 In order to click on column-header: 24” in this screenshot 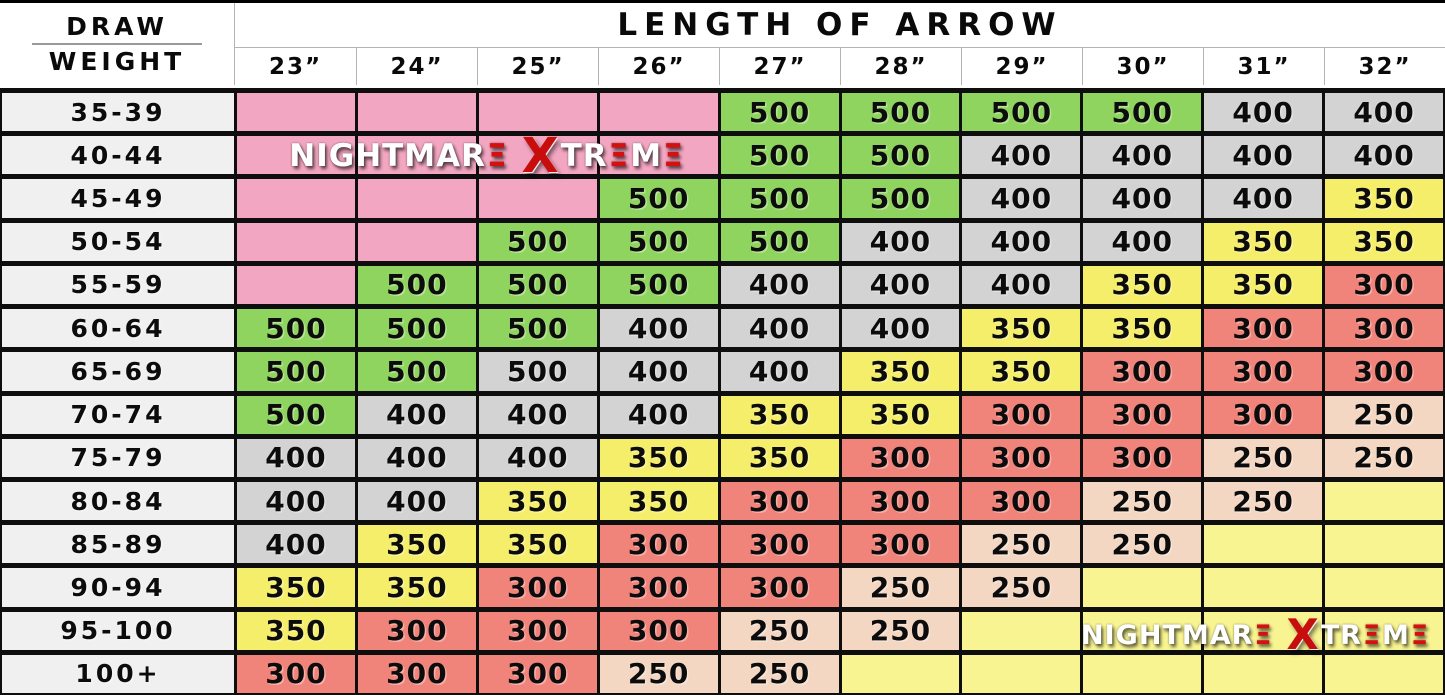, I will do `click(416, 66)`.